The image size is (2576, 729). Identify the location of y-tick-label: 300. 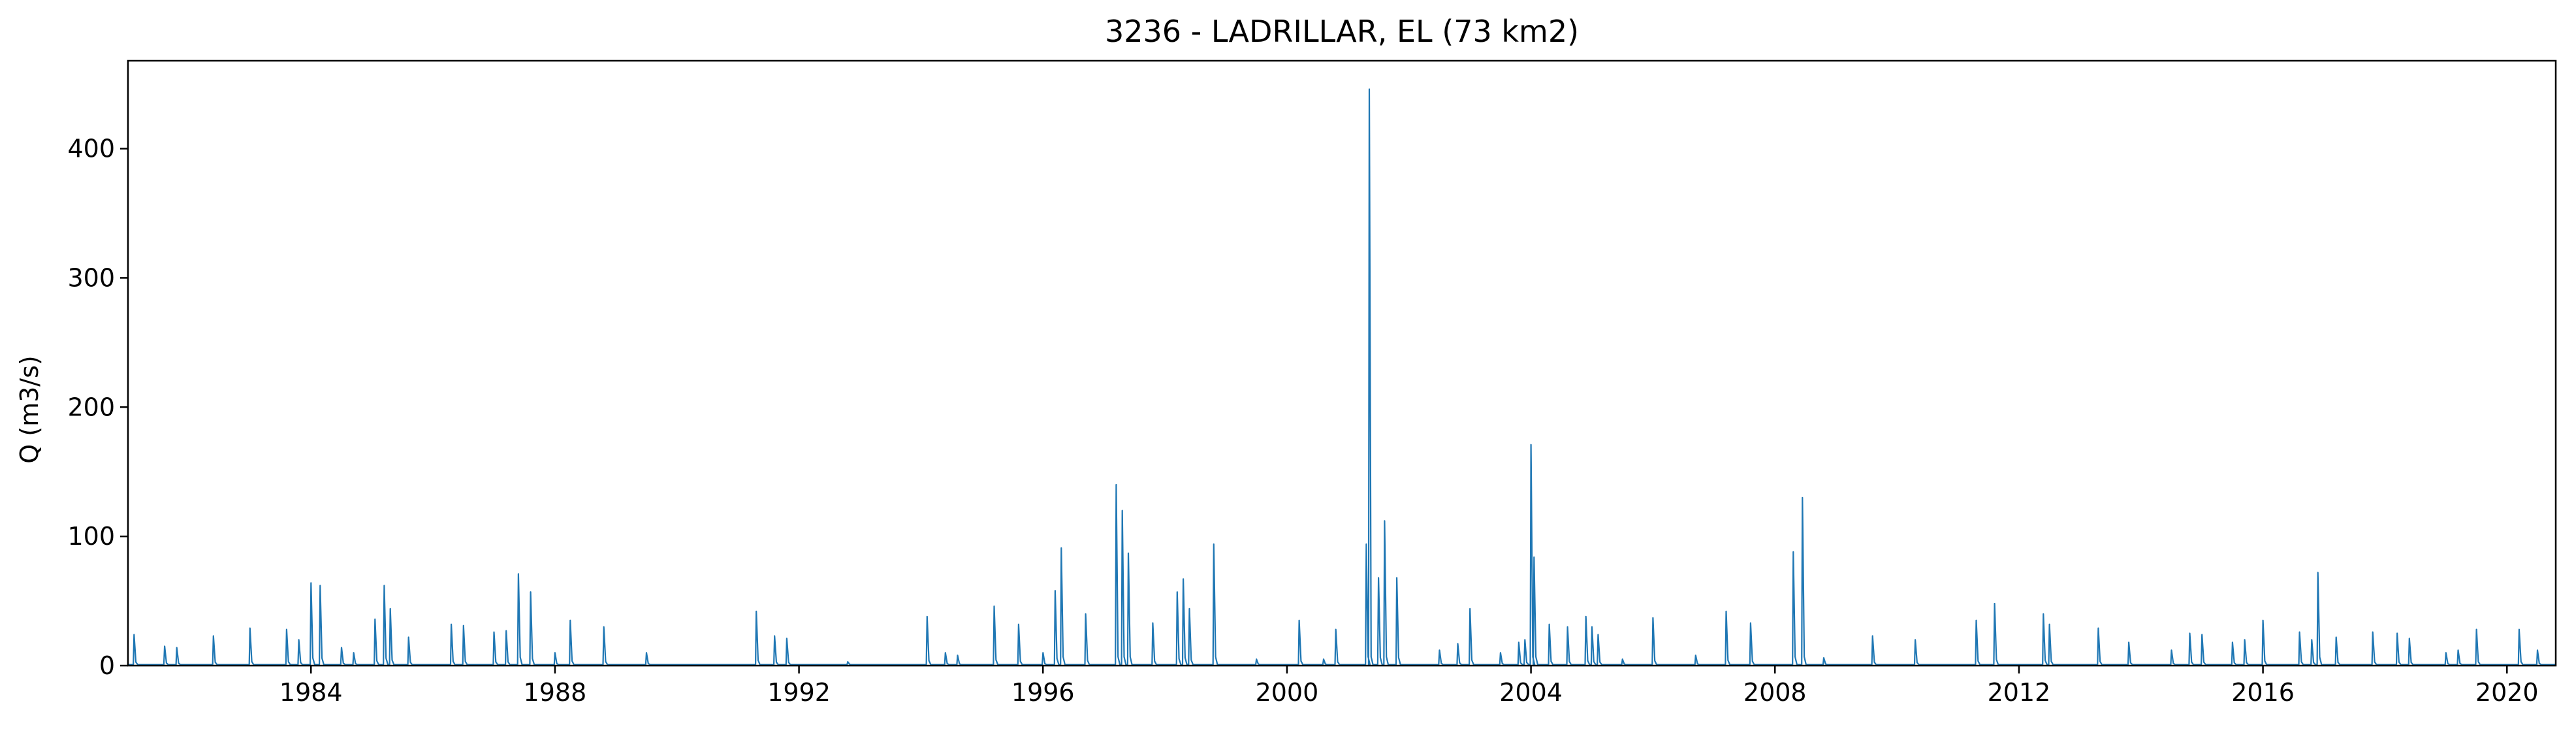
(91, 277).